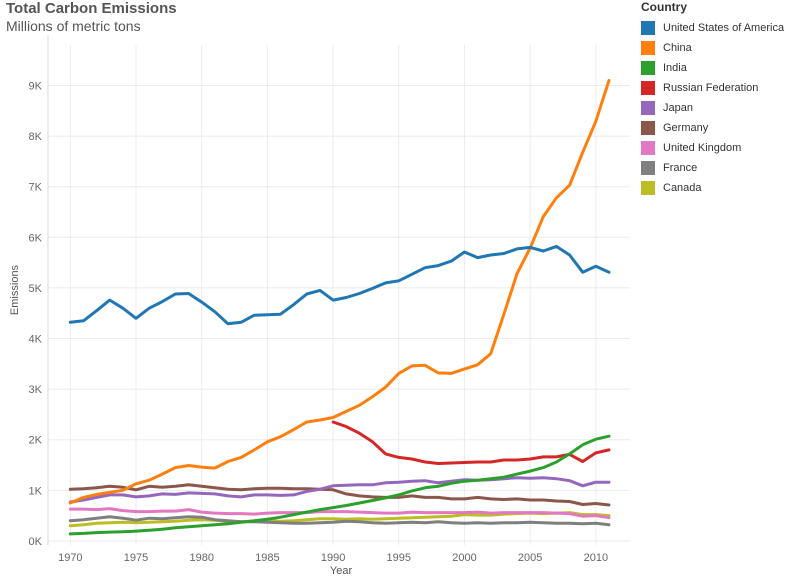  What do you see at coordinates (399, 558) in the screenshot?
I see `x-tick-label: 1995` at bounding box center [399, 558].